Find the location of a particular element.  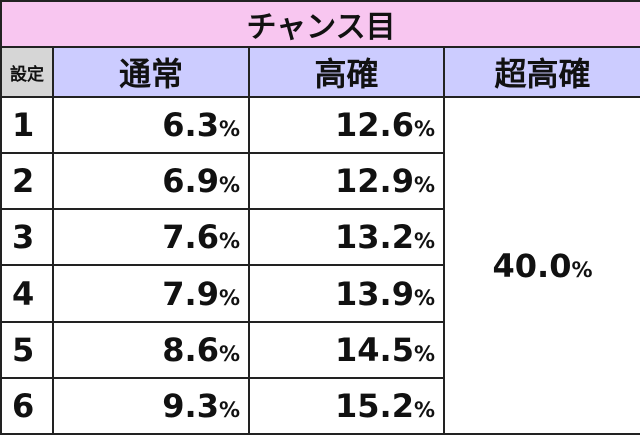

header-cell: 設定 is located at coordinates (27, 72).